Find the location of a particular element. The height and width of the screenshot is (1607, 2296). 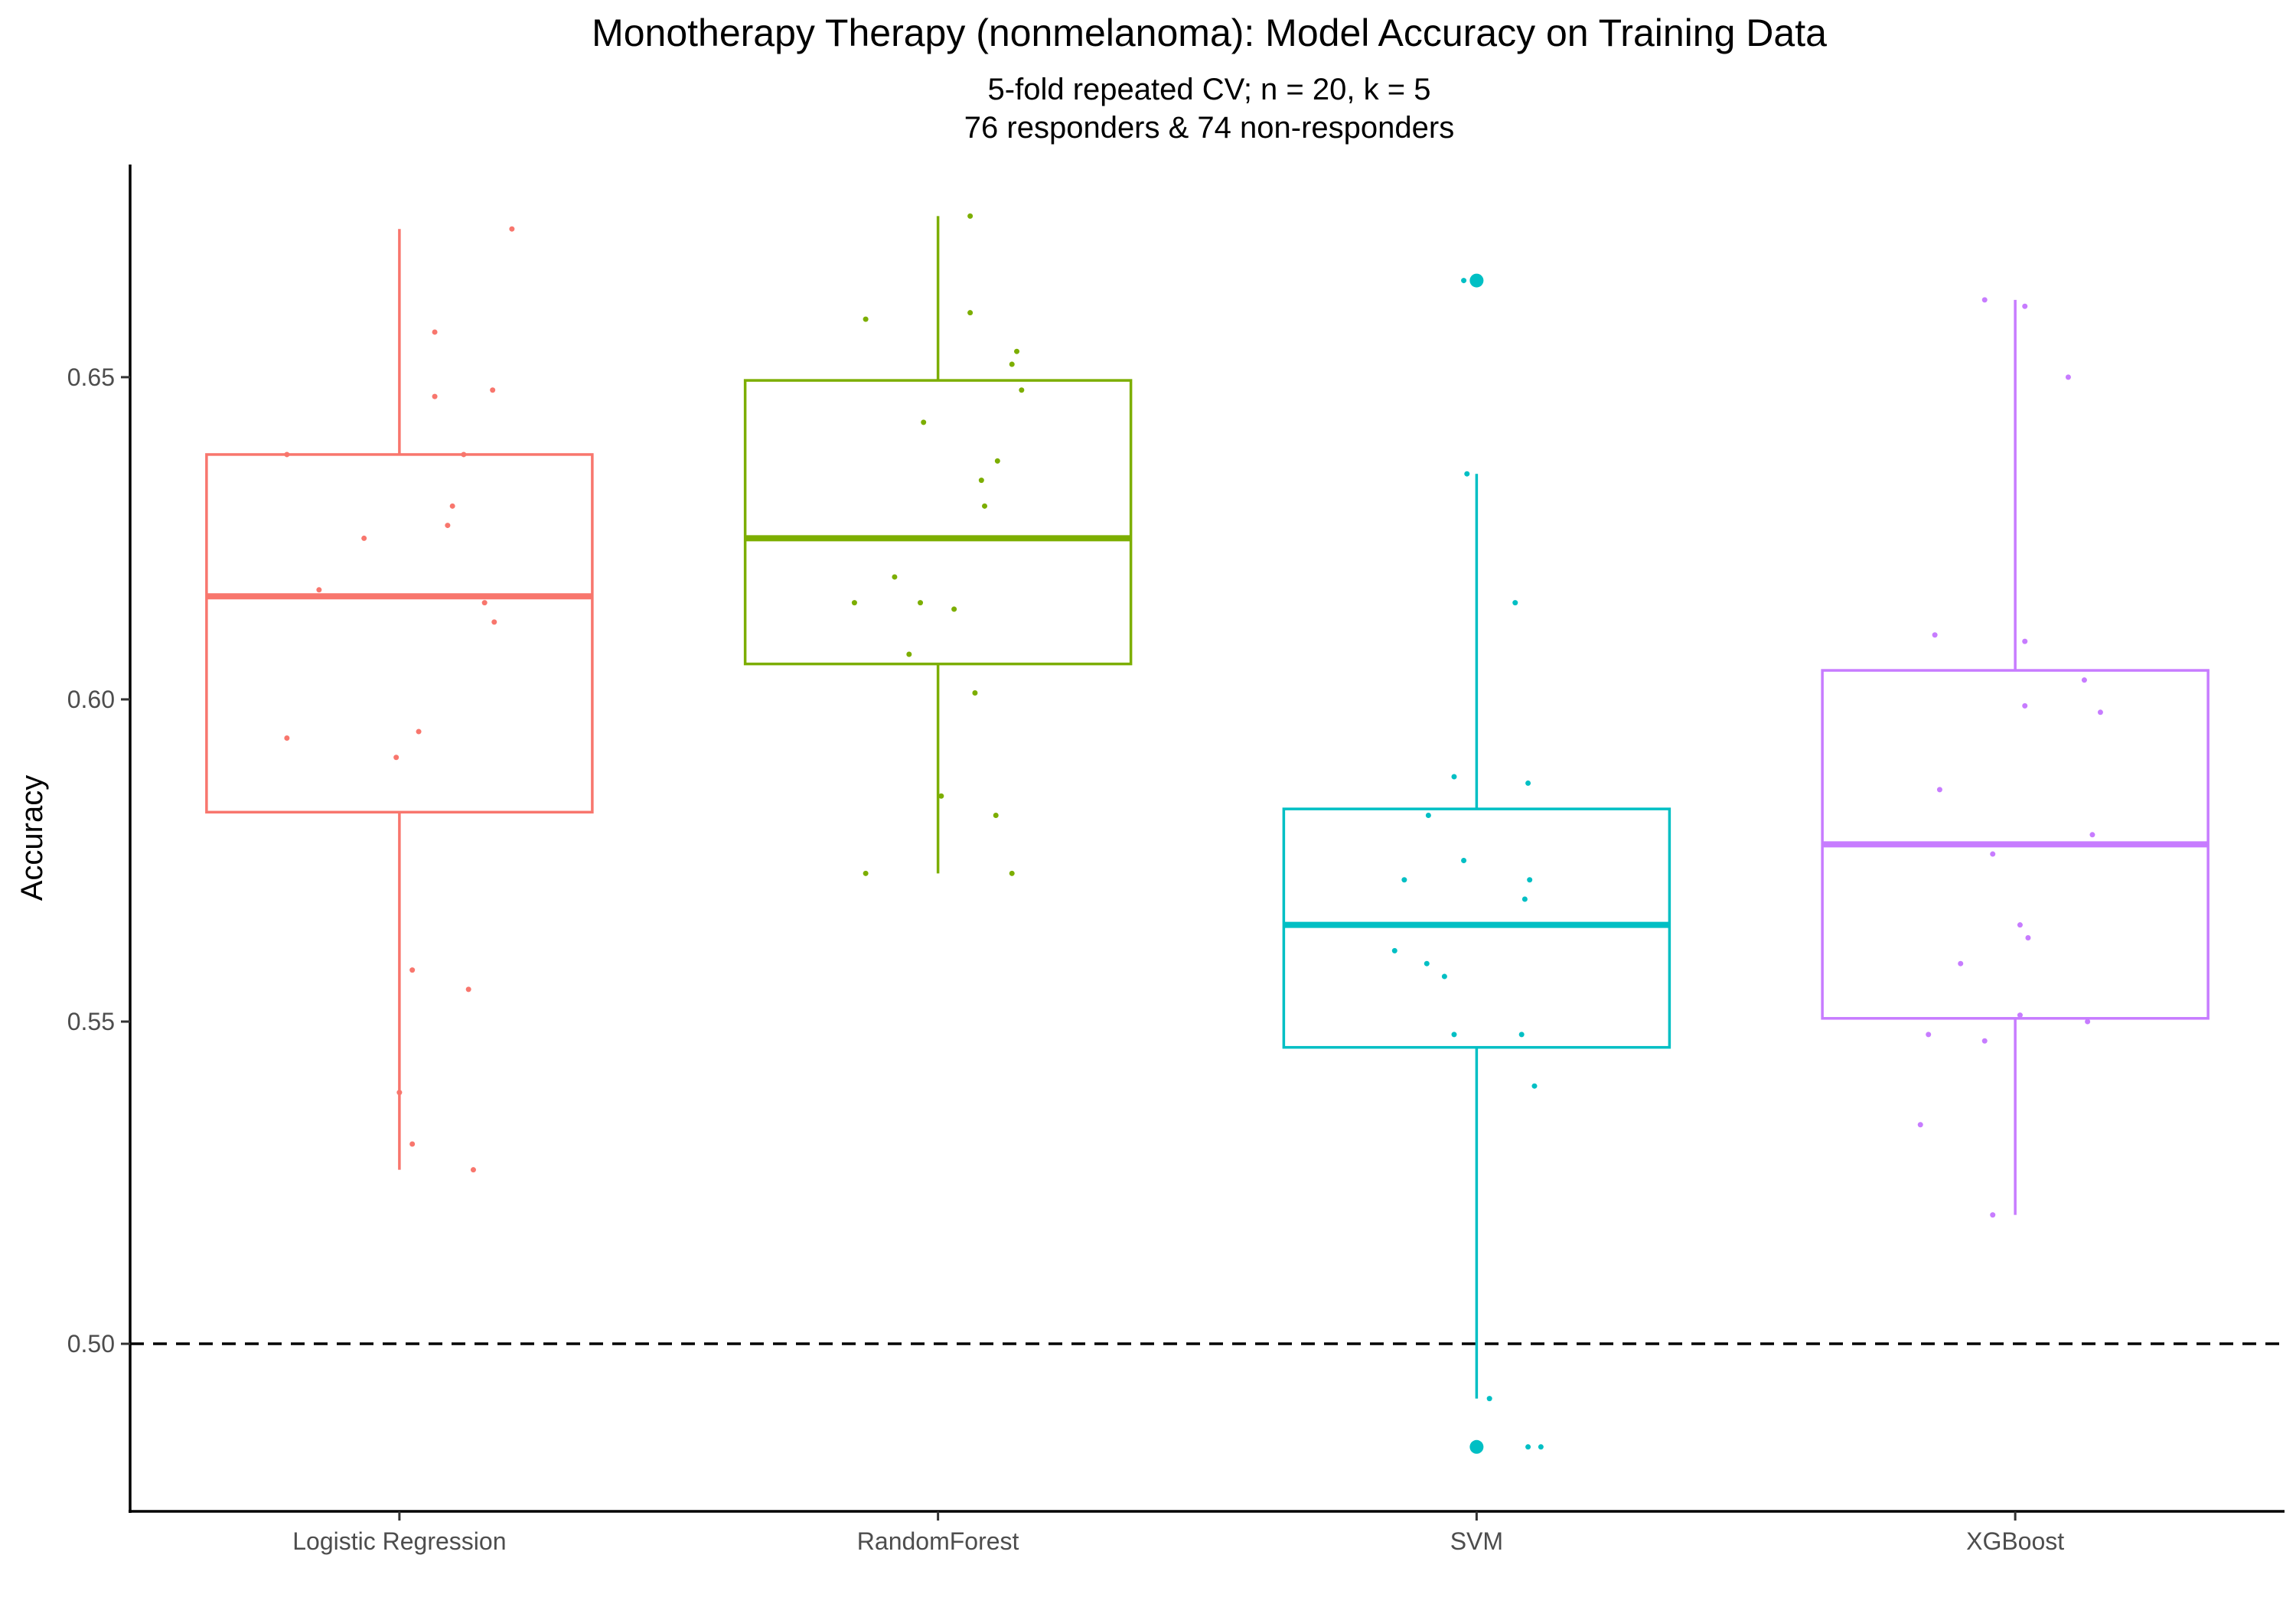

y-axis-title: Accuracy is located at coordinates (32, 838).